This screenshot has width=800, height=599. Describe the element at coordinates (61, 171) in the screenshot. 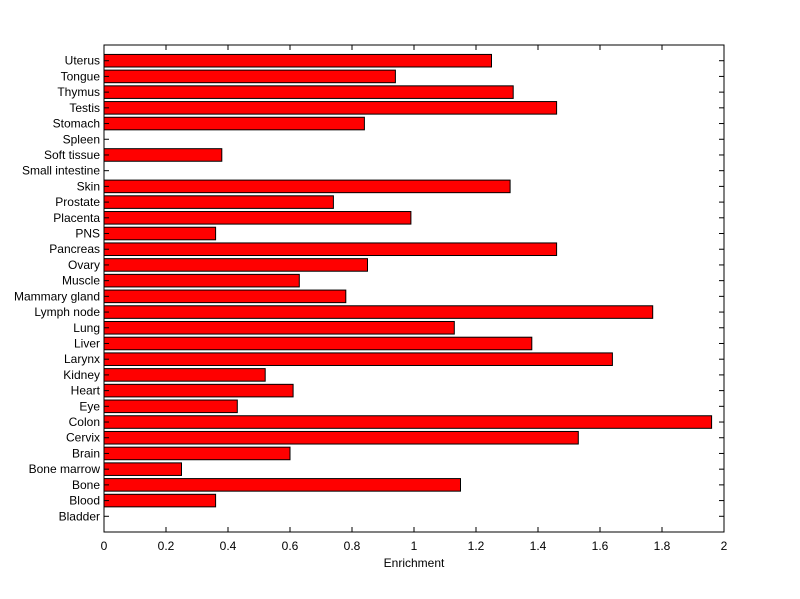

I see `category-label: Small intestine` at that location.